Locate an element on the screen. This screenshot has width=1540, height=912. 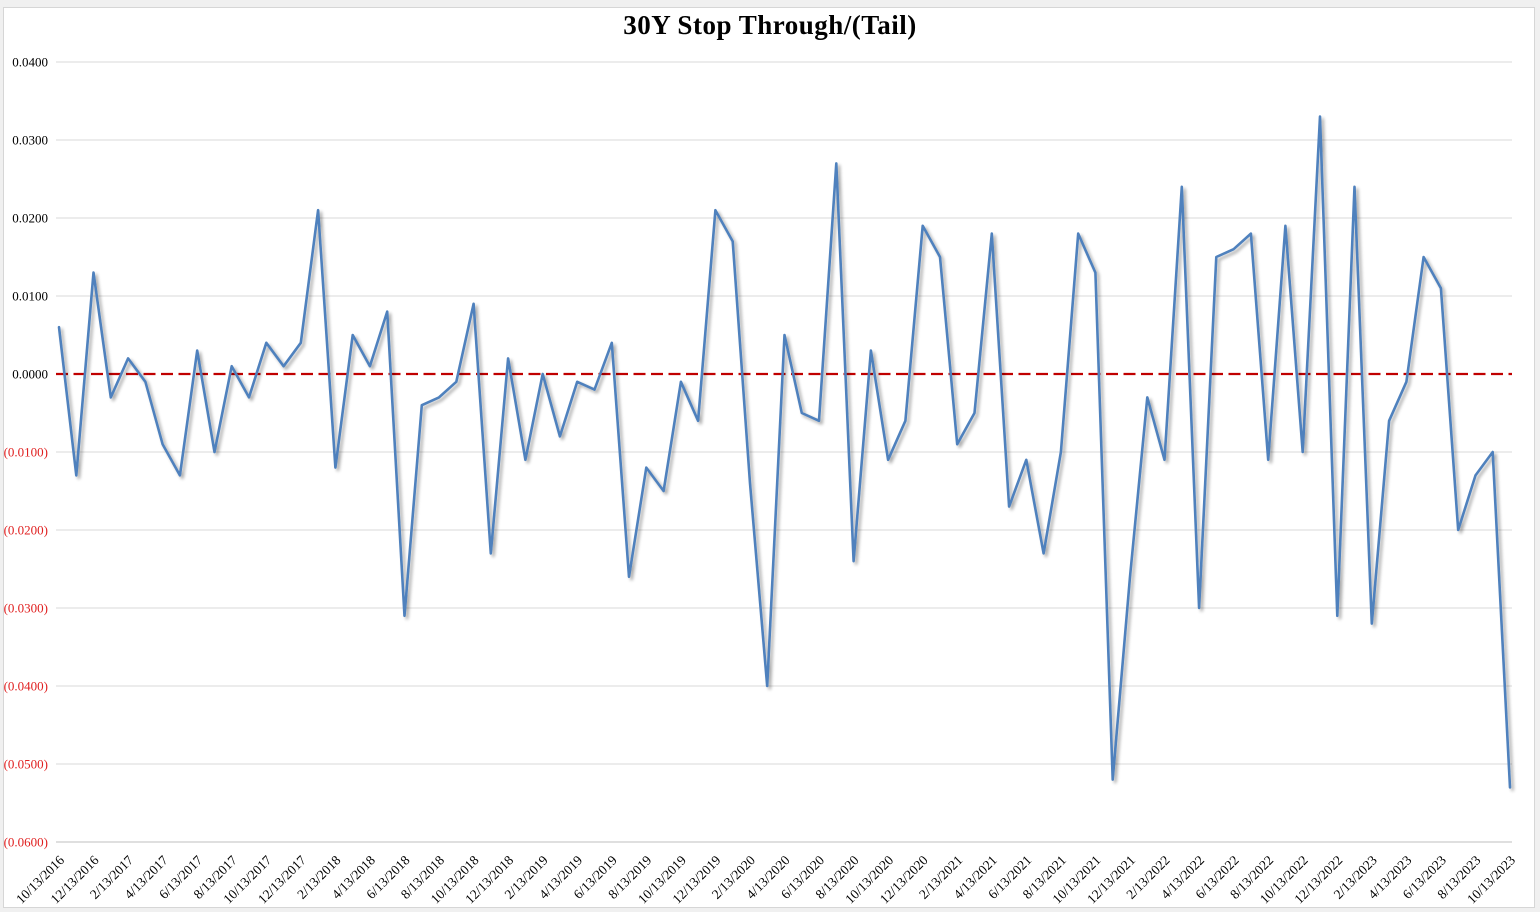
y-axis-tick-label: (0.0100) is located at coordinates (26, 452).